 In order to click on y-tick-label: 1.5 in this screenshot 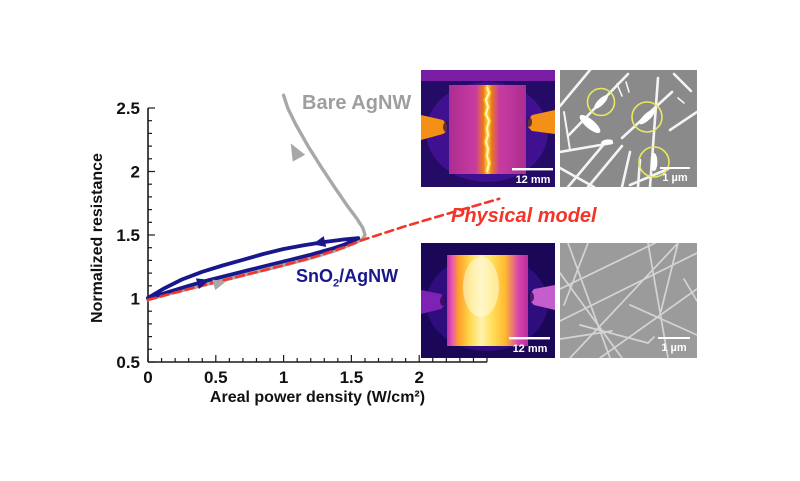, I will do `click(128, 235)`.